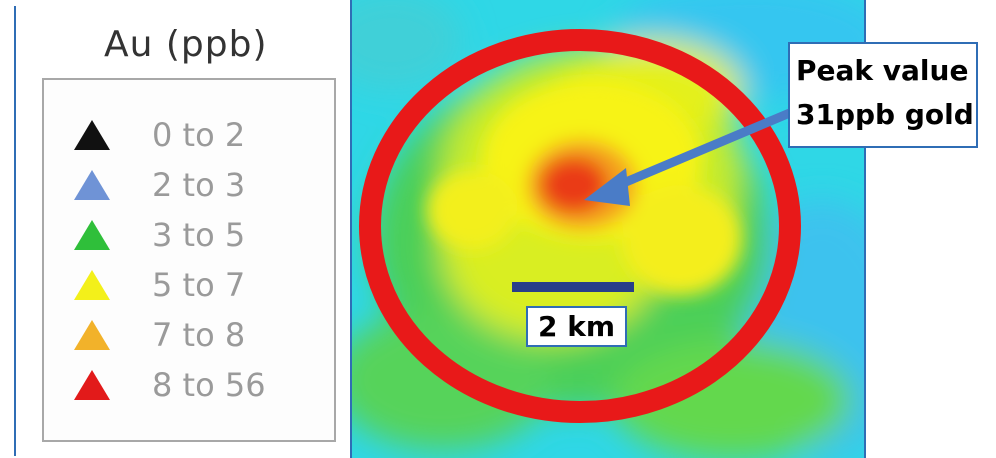 This screenshot has width=996, height=458. I want to click on peak-arrow, so click(703, 149).